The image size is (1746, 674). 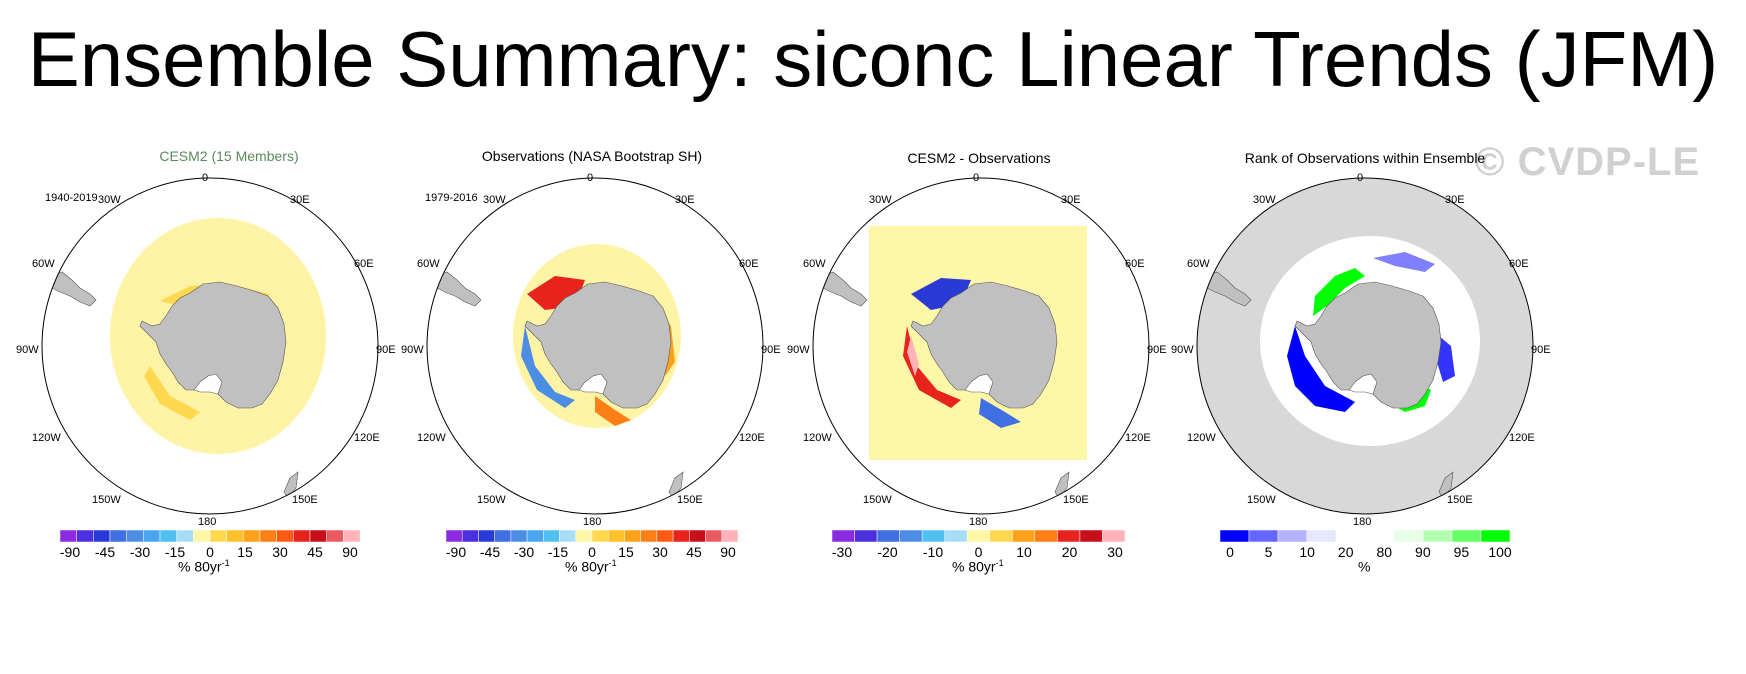 What do you see at coordinates (842, 552) in the screenshot?
I see `colorbar-tick-label: -30` at bounding box center [842, 552].